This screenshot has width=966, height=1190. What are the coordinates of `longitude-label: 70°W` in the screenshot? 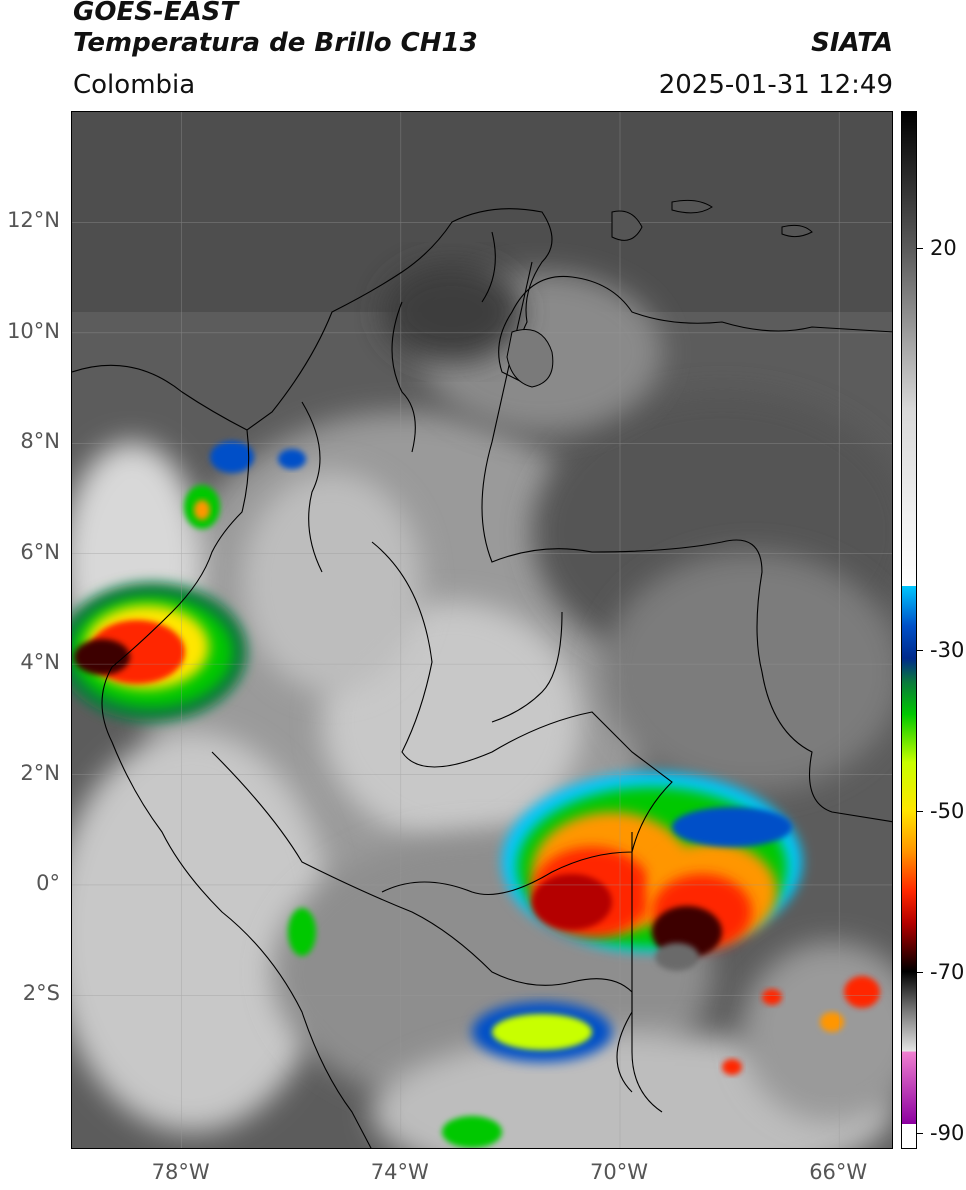 It's located at (619, 1172).